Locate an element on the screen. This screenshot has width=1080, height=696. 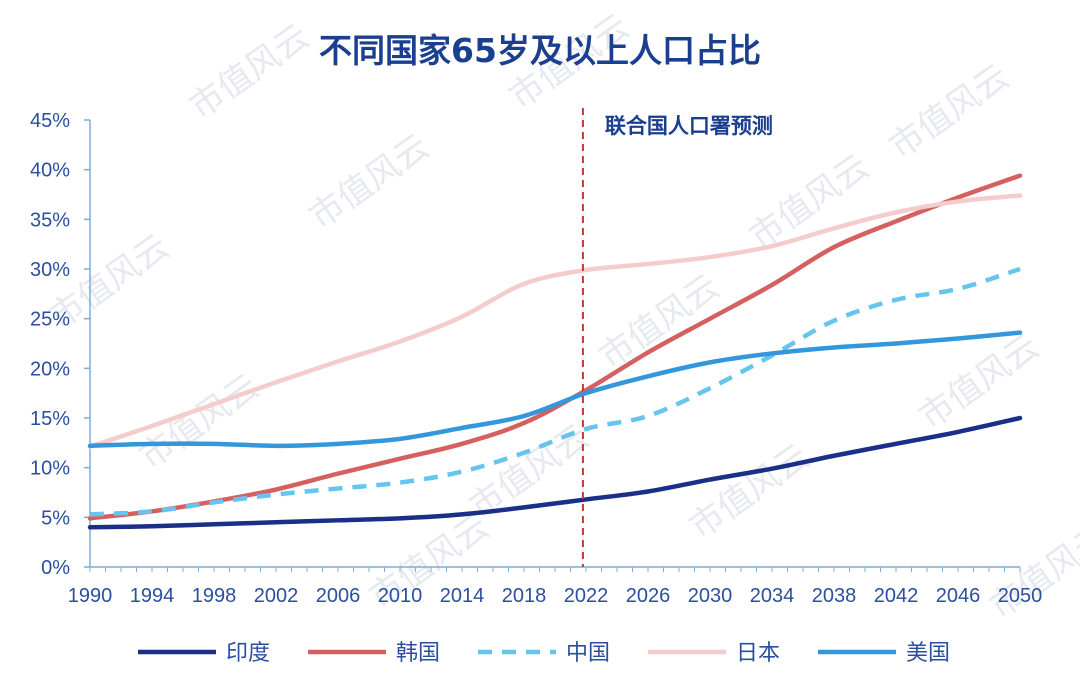
x-tick-label: 1998 is located at coordinates (214, 596).